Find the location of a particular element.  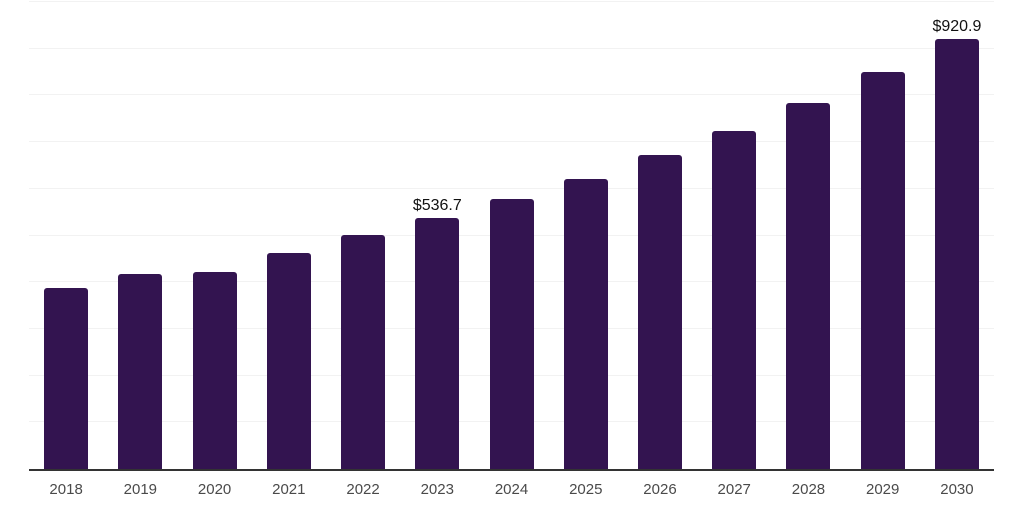

x-tick-label-2019: 2019 is located at coordinates (140, 489).